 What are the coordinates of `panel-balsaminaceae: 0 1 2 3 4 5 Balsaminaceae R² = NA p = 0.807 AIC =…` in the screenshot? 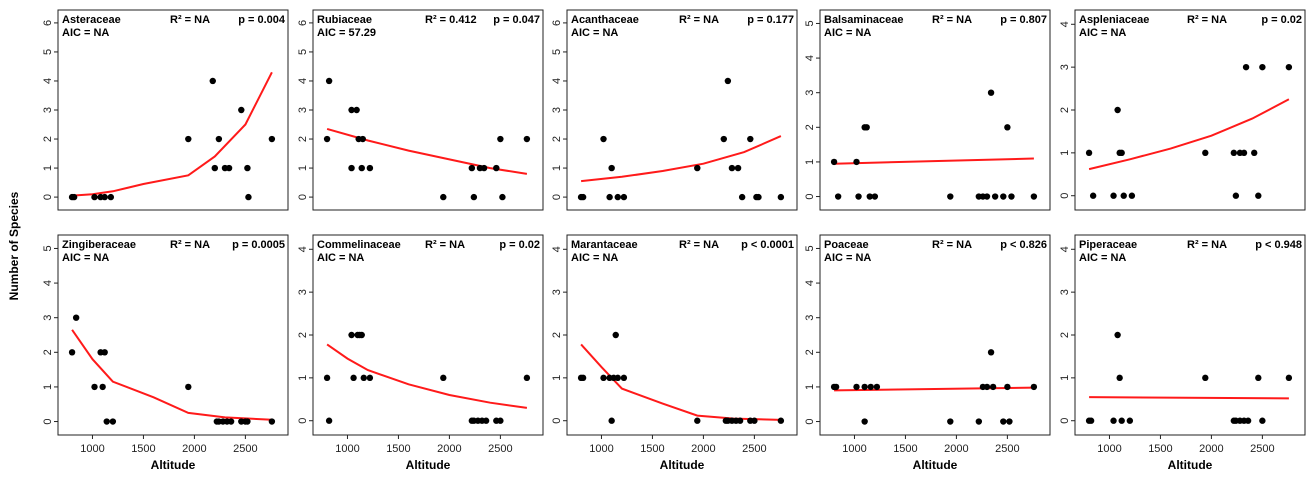 It's located at (927, 110).